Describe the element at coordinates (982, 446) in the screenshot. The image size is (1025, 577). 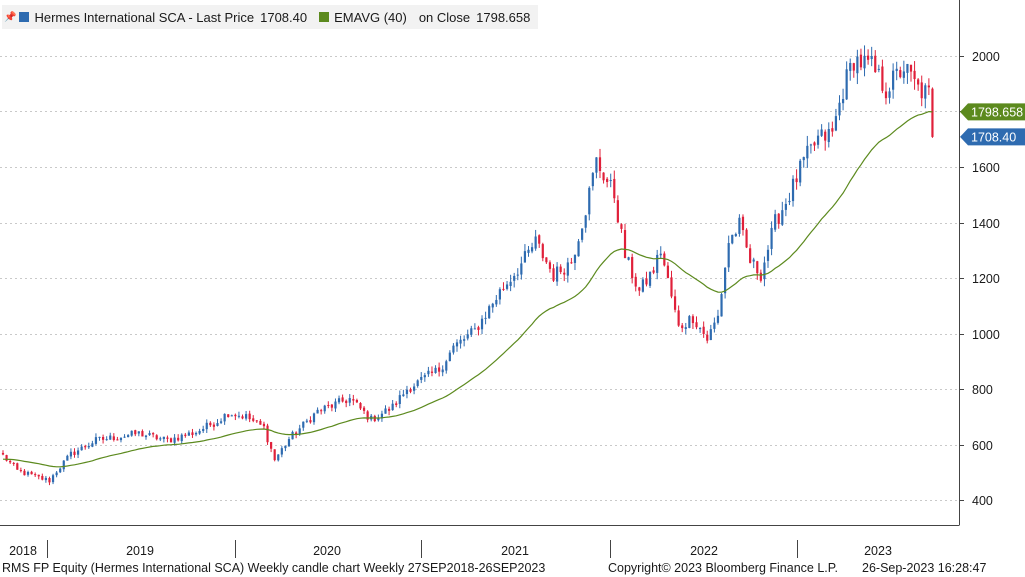
I see `y-tick-label: 600` at that location.